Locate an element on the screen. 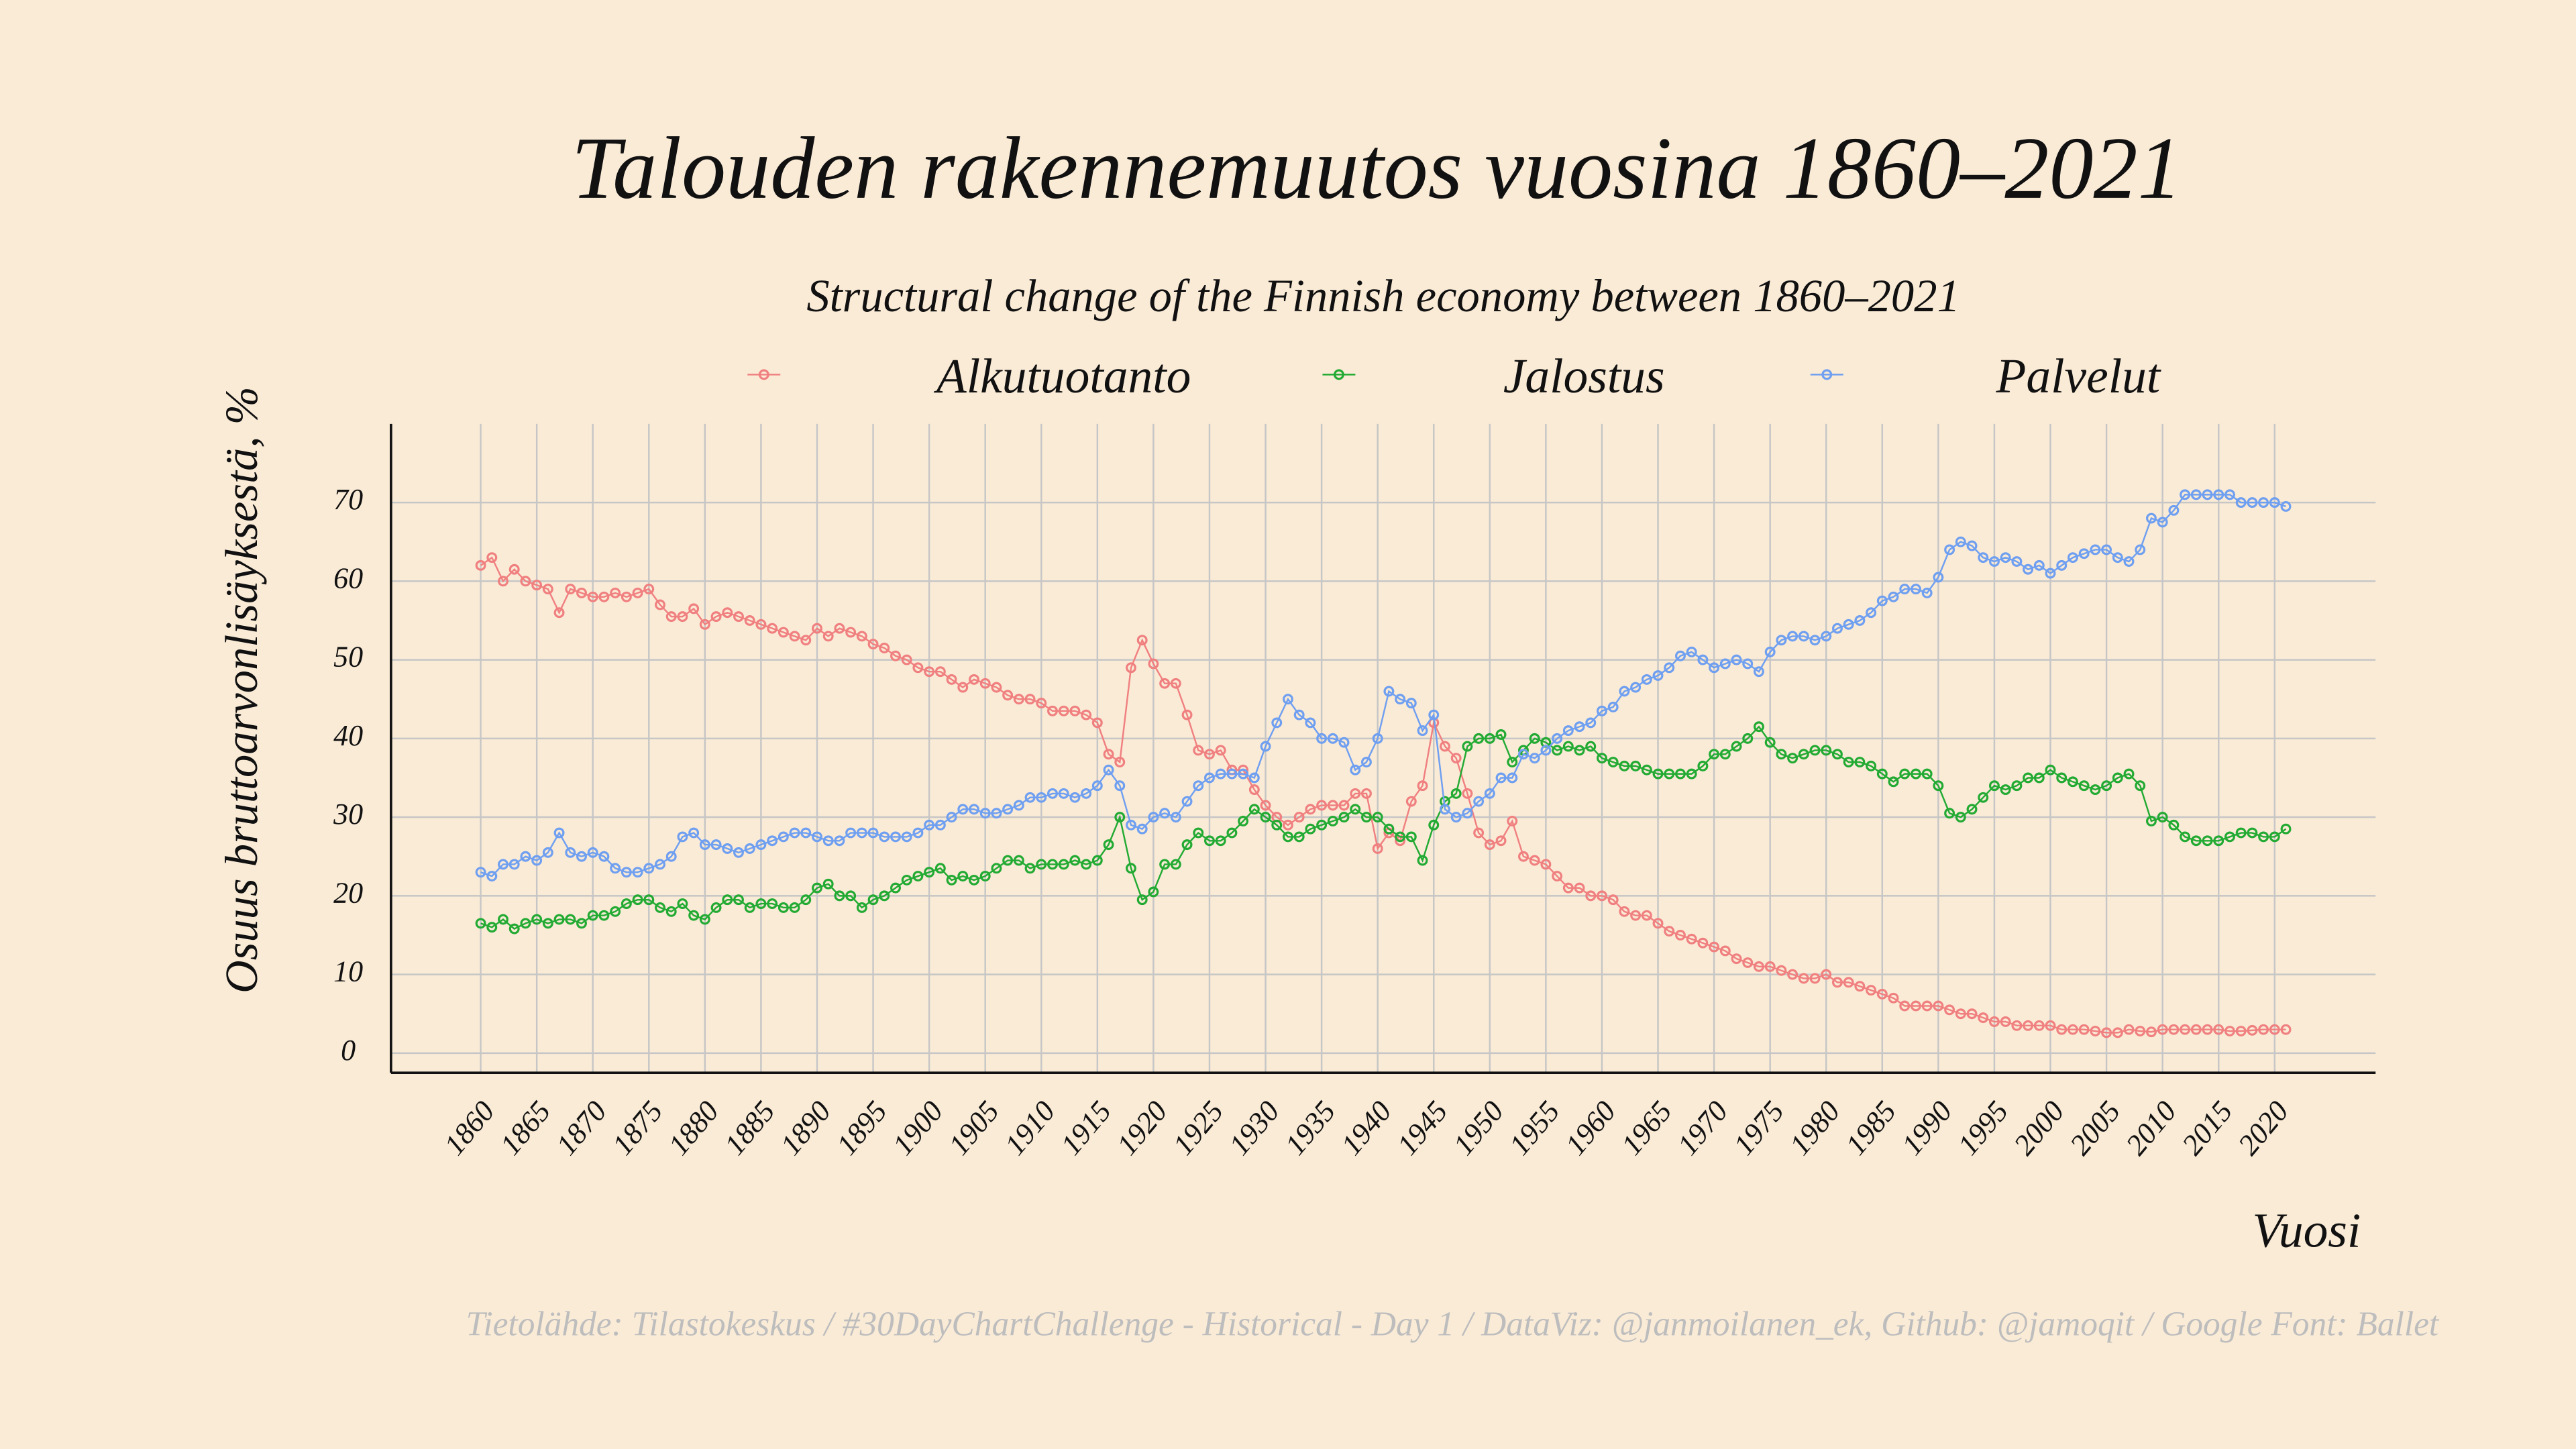 This screenshot has height=1449, width=2576. legend-label: Jalostus is located at coordinates (1584, 376).